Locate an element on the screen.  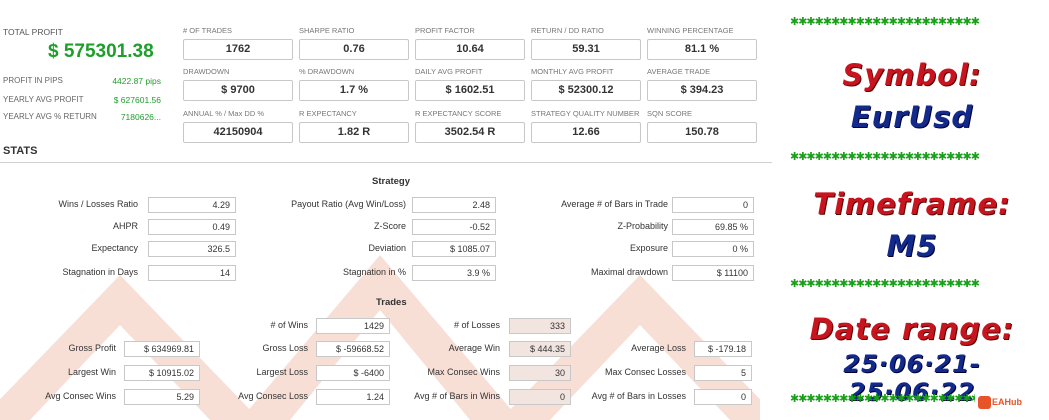
metric-card: SHARPE RATIO 0.76 is located at coordinates (354, 43).